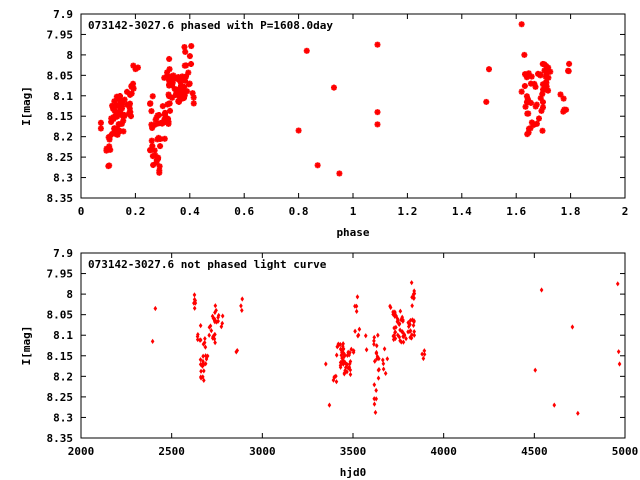 The width and height of the screenshot is (640, 480). I want to click on x-tick-label: 3500, so click(353, 451).